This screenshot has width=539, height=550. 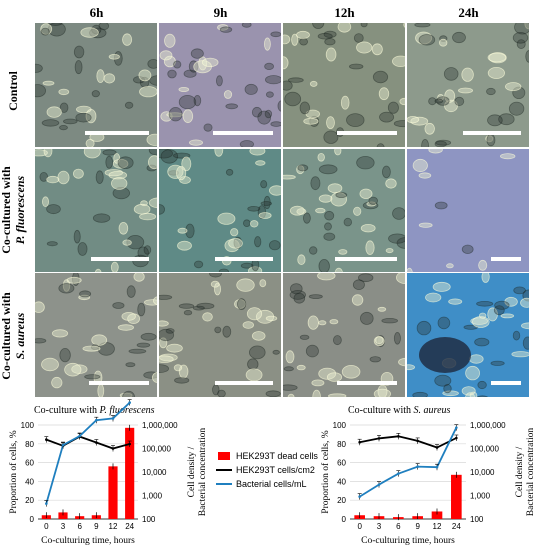 I want to click on y-axis-title: Proportion of cells, %, so click(x=13, y=471).